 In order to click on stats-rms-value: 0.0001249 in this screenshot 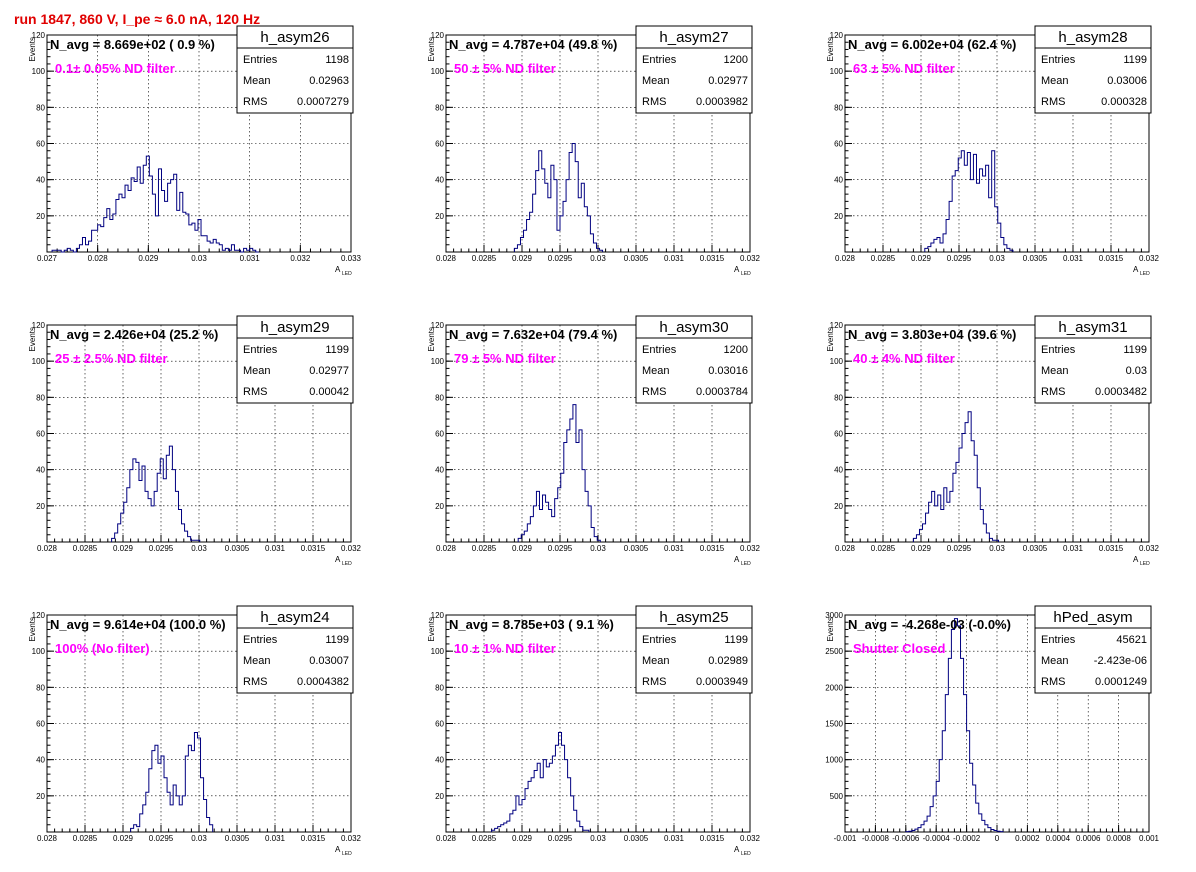, I will do `click(1121, 682)`.